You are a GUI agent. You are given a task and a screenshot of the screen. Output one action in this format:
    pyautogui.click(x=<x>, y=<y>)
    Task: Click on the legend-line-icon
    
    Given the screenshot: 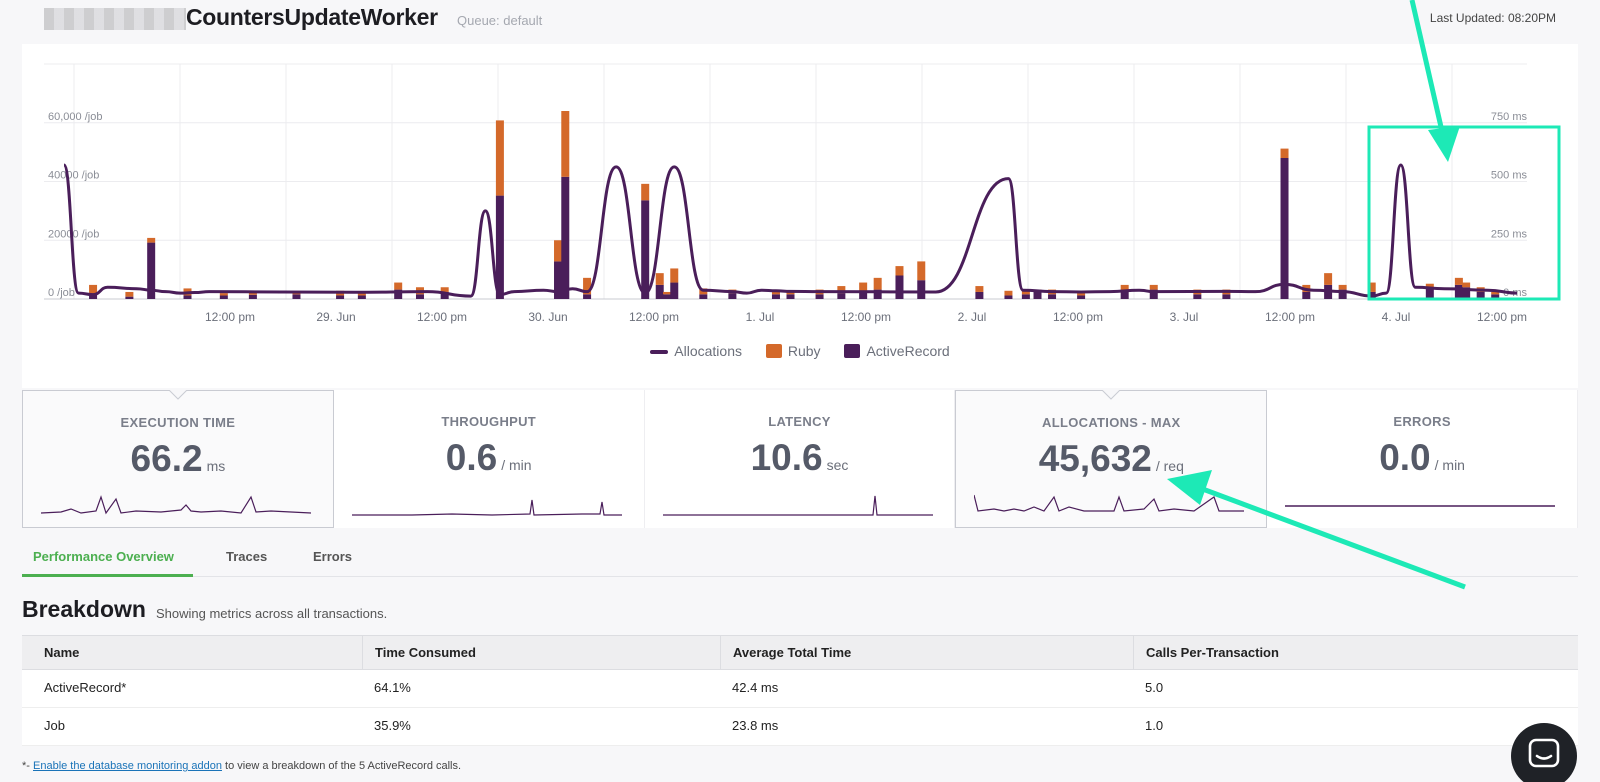 What is the action you would take?
    pyautogui.click(x=659, y=352)
    